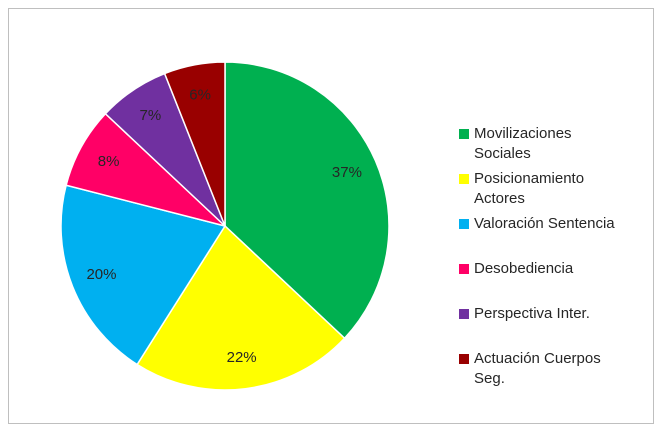  What do you see at coordinates (200, 94) in the screenshot?
I see `data-label: 6%` at bounding box center [200, 94].